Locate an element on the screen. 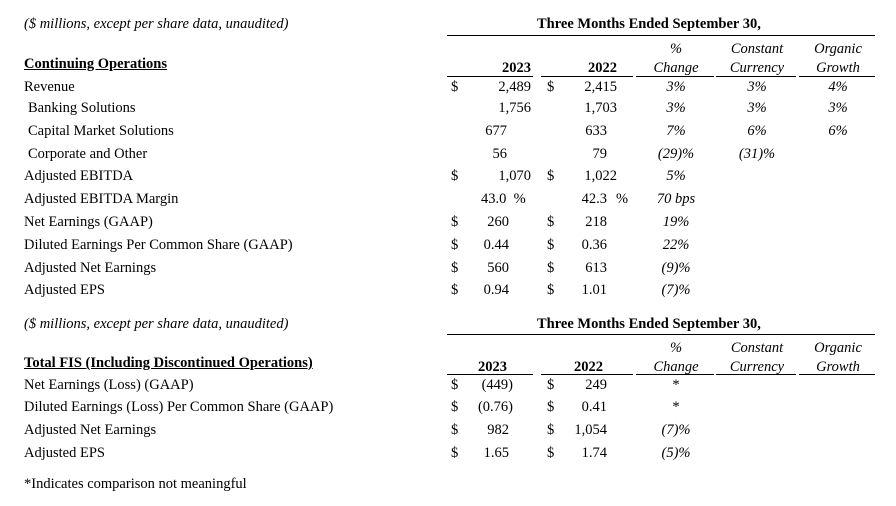 This screenshot has height=506, width=896. row-label: Diluted Earnings Per Common Share (GAAP) is located at coordinates (158, 245).